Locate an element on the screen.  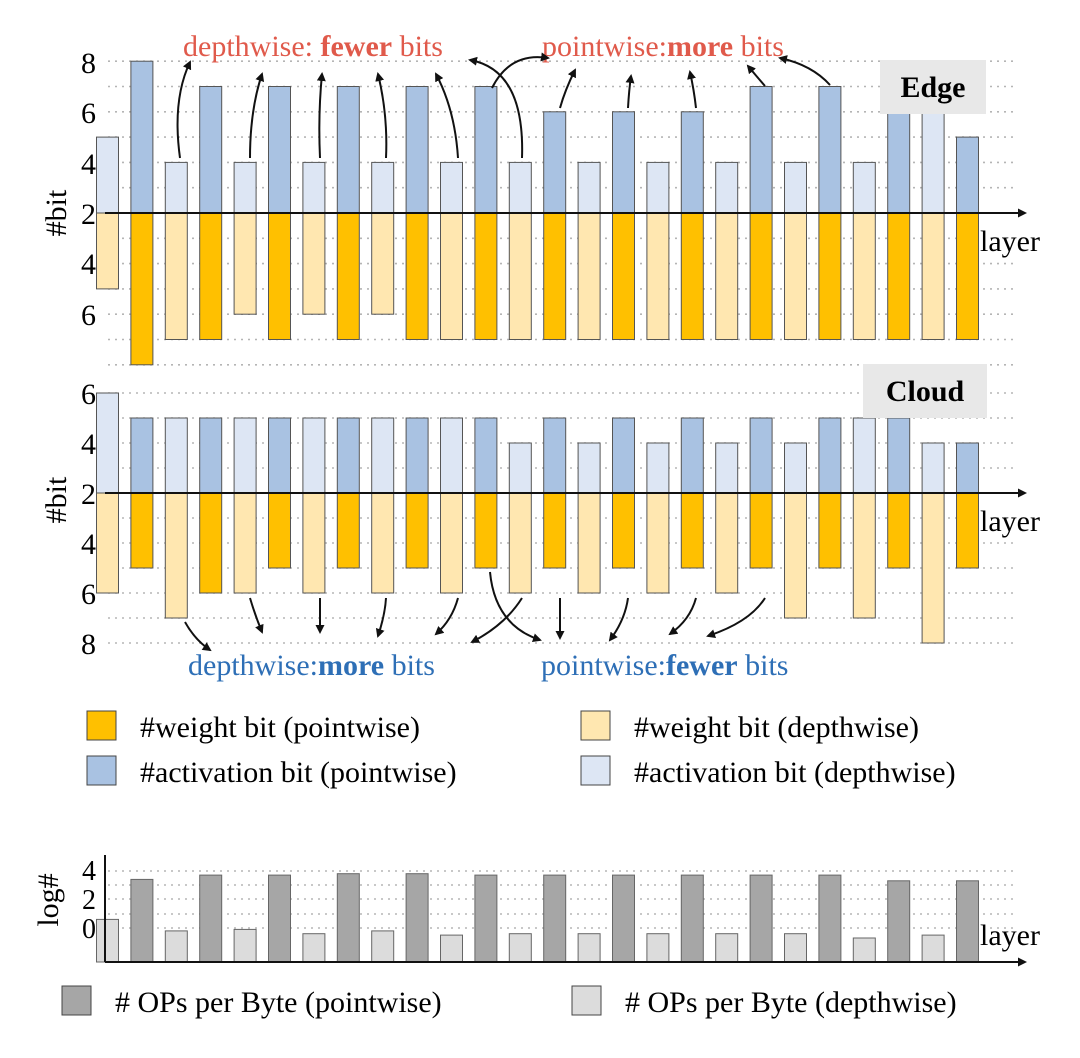
cloud-annotation-pointwise: pointwise:fewer bits is located at coordinates (664, 665).